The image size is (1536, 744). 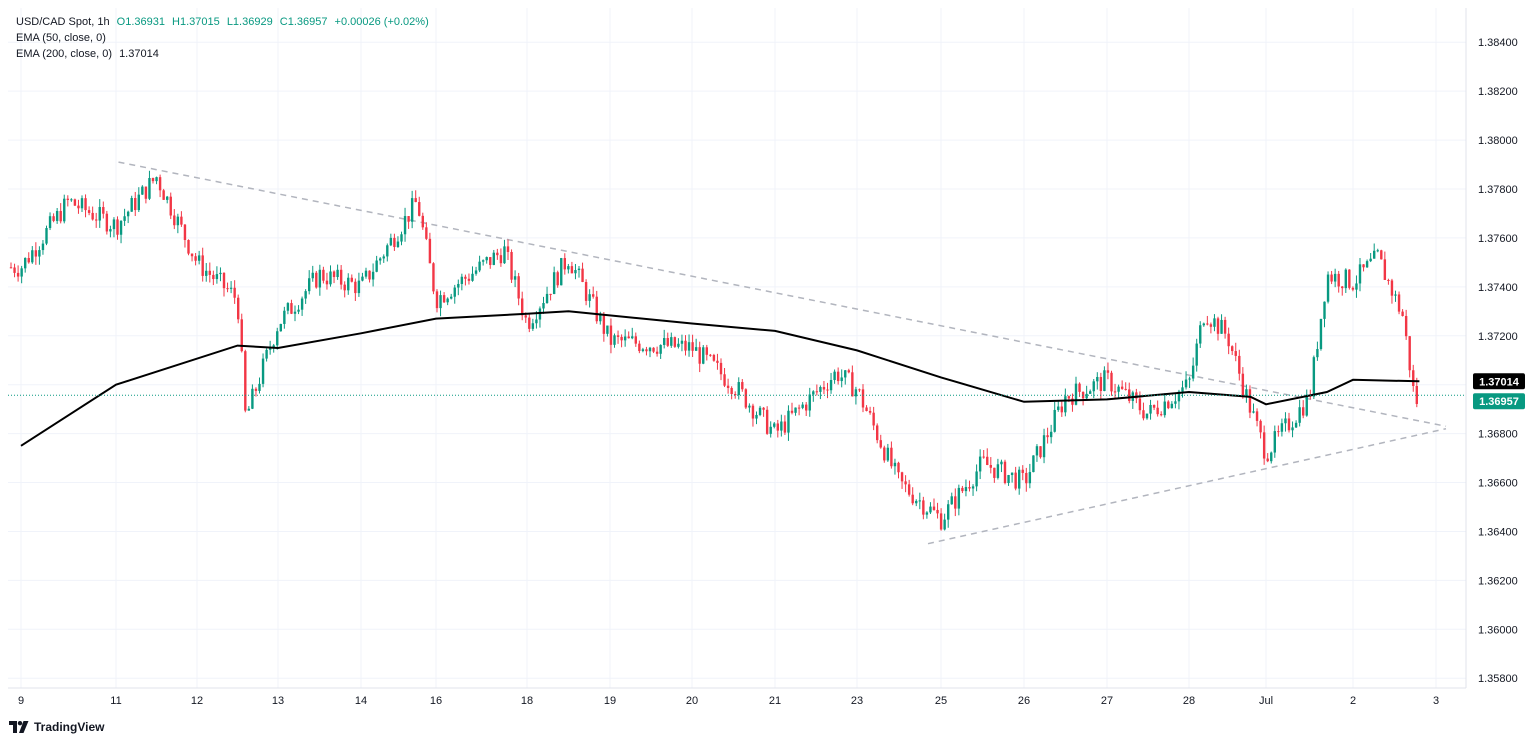 What do you see at coordinates (103, 22) in the screenshot?
I see `interval-label: 1h` at bounding box center [103, 22].